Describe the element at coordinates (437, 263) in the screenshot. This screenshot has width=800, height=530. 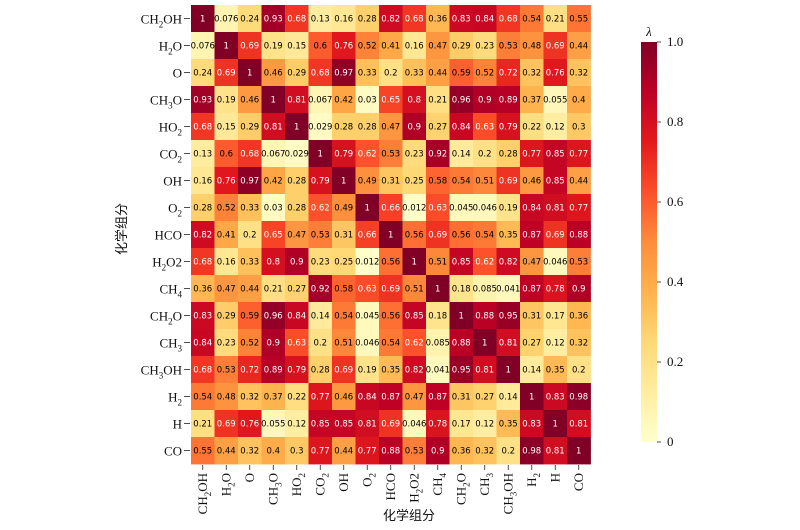
I see `cell-value-label: 0.51` at that location.